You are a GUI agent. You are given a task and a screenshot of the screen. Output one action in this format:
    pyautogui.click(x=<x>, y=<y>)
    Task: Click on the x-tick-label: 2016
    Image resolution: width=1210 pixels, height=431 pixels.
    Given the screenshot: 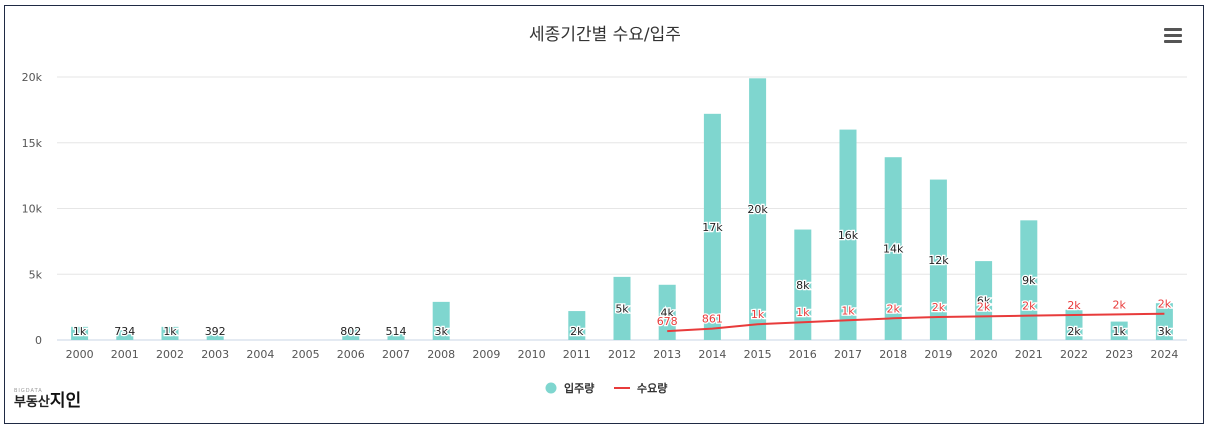 What is the action you would take?
    pyautogui.click(x=803, y=354)
    